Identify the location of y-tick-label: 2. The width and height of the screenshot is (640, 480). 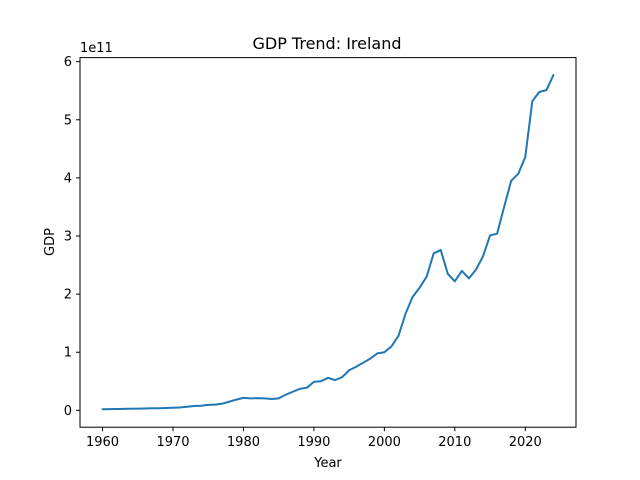
(68, 295).